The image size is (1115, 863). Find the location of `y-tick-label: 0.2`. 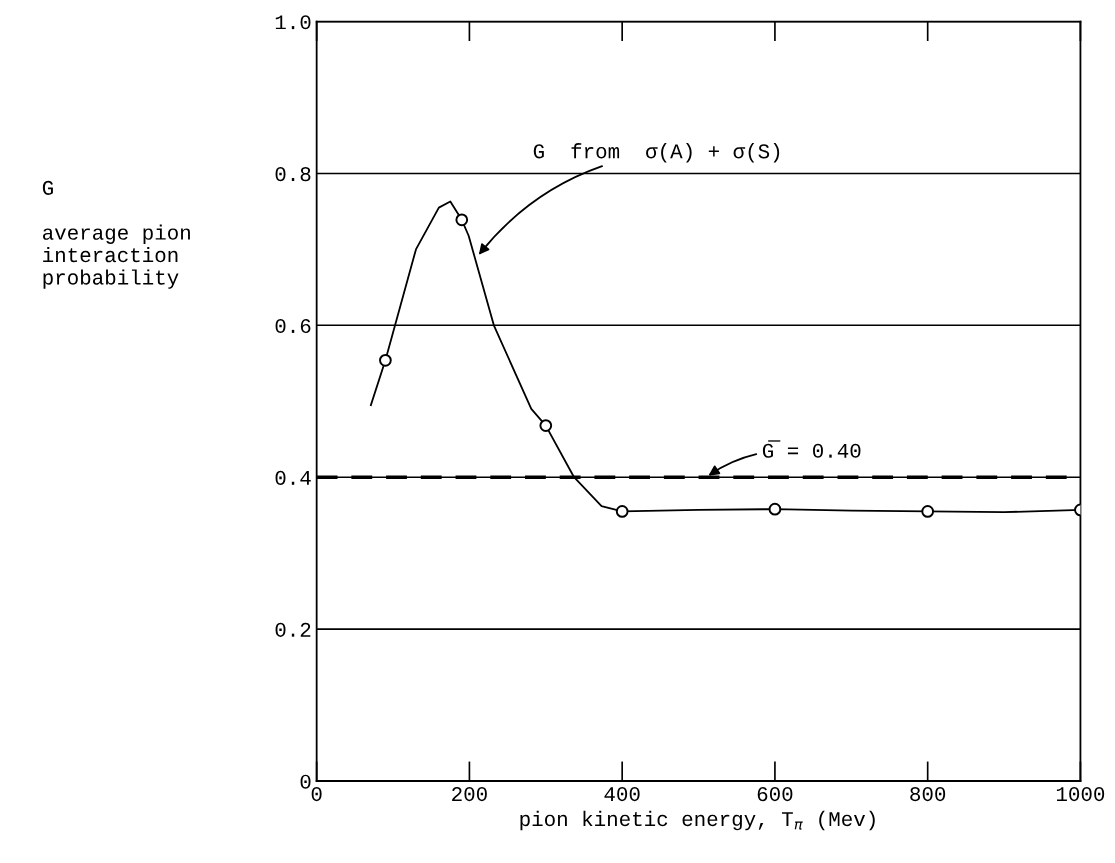

y-tick-label: 0.2 is located at coordinates (293, 629).